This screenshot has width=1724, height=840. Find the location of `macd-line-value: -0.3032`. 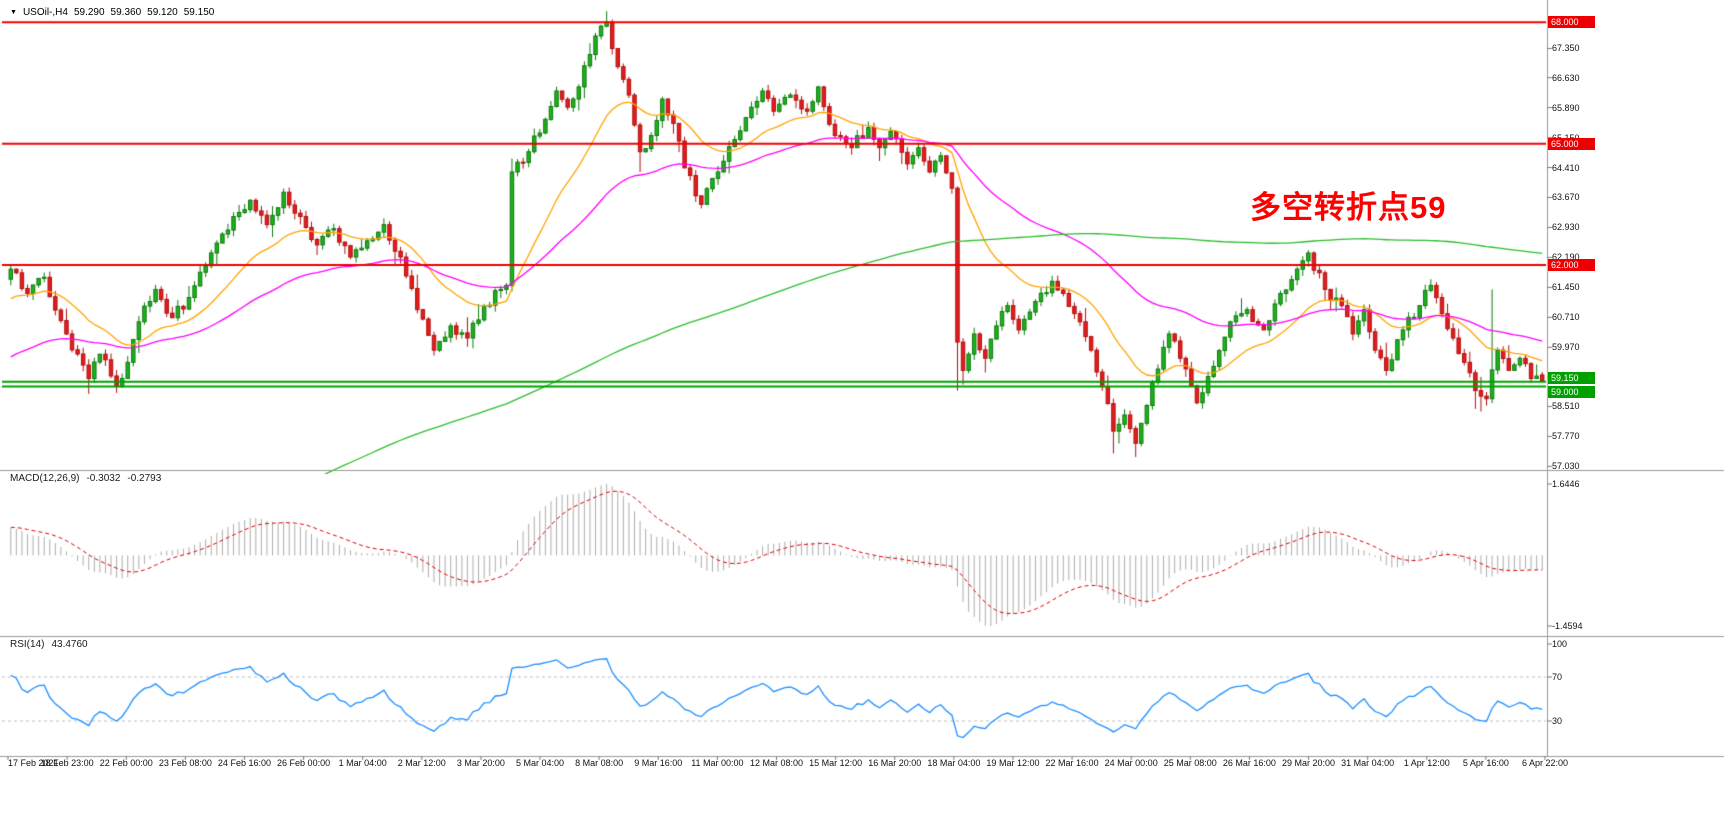

macd-line-value: -0.3032 is located at coordinates (103, 478).